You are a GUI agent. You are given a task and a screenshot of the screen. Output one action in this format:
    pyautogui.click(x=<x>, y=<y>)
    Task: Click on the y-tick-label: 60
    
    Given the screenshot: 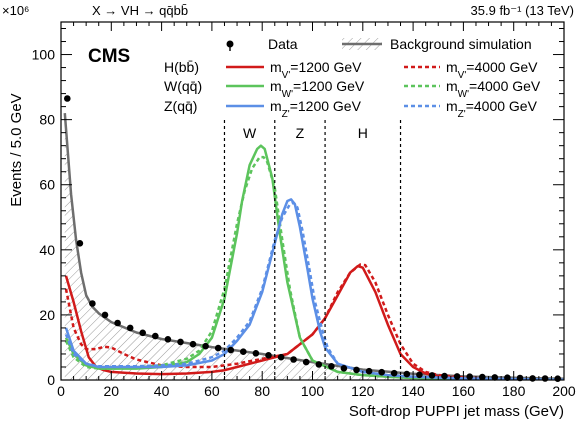 What is the action you would take?
    pyautogui.click(x=47, y=185)
    